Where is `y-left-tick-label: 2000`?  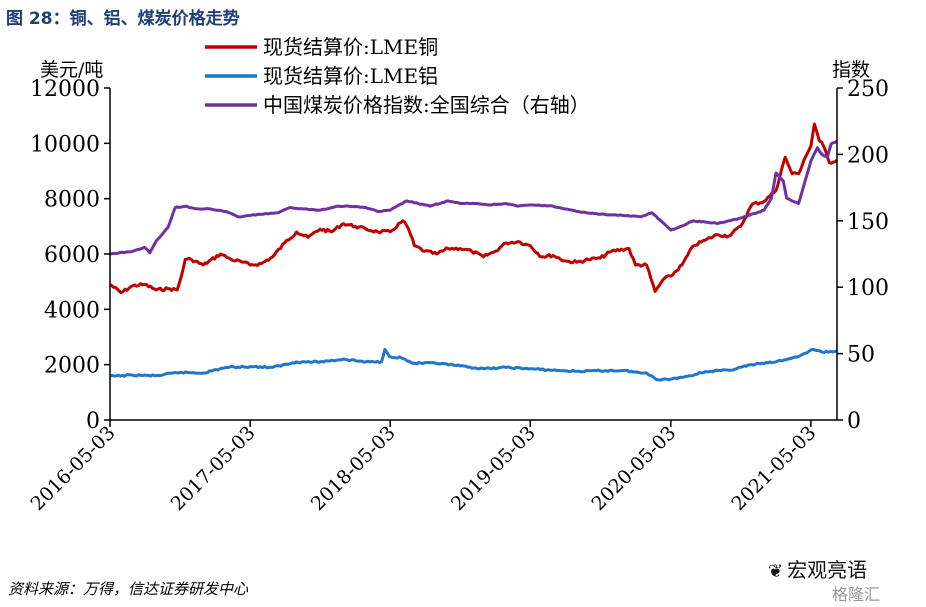 y-left-tick-label: 2000 is located at coordinates (72, 366).